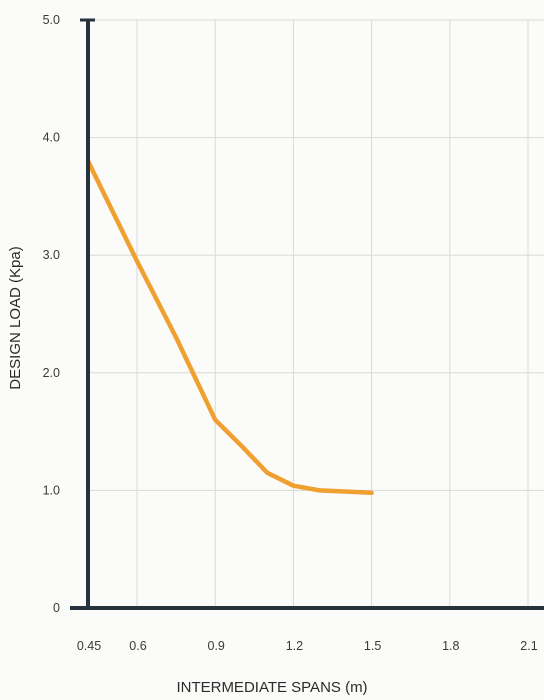 This screenshot has height=700, width=544. Describe the element at coordinates (89, 646) in the screenshot. I see `x-tick-label: 0.45` at that location.